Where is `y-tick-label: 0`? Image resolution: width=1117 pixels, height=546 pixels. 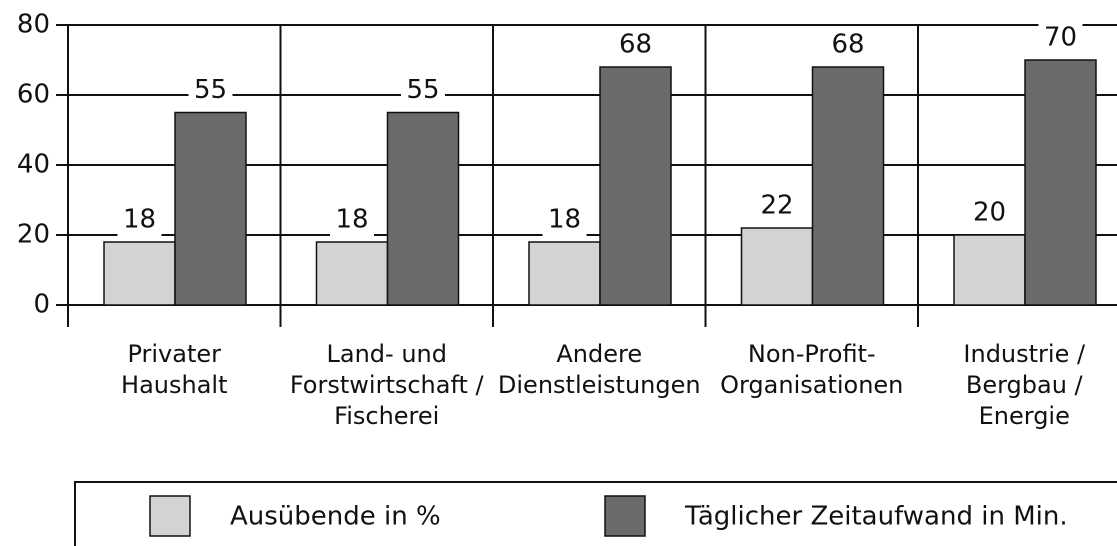 y-tick-label: 0 is located at coordinates (41, 305).